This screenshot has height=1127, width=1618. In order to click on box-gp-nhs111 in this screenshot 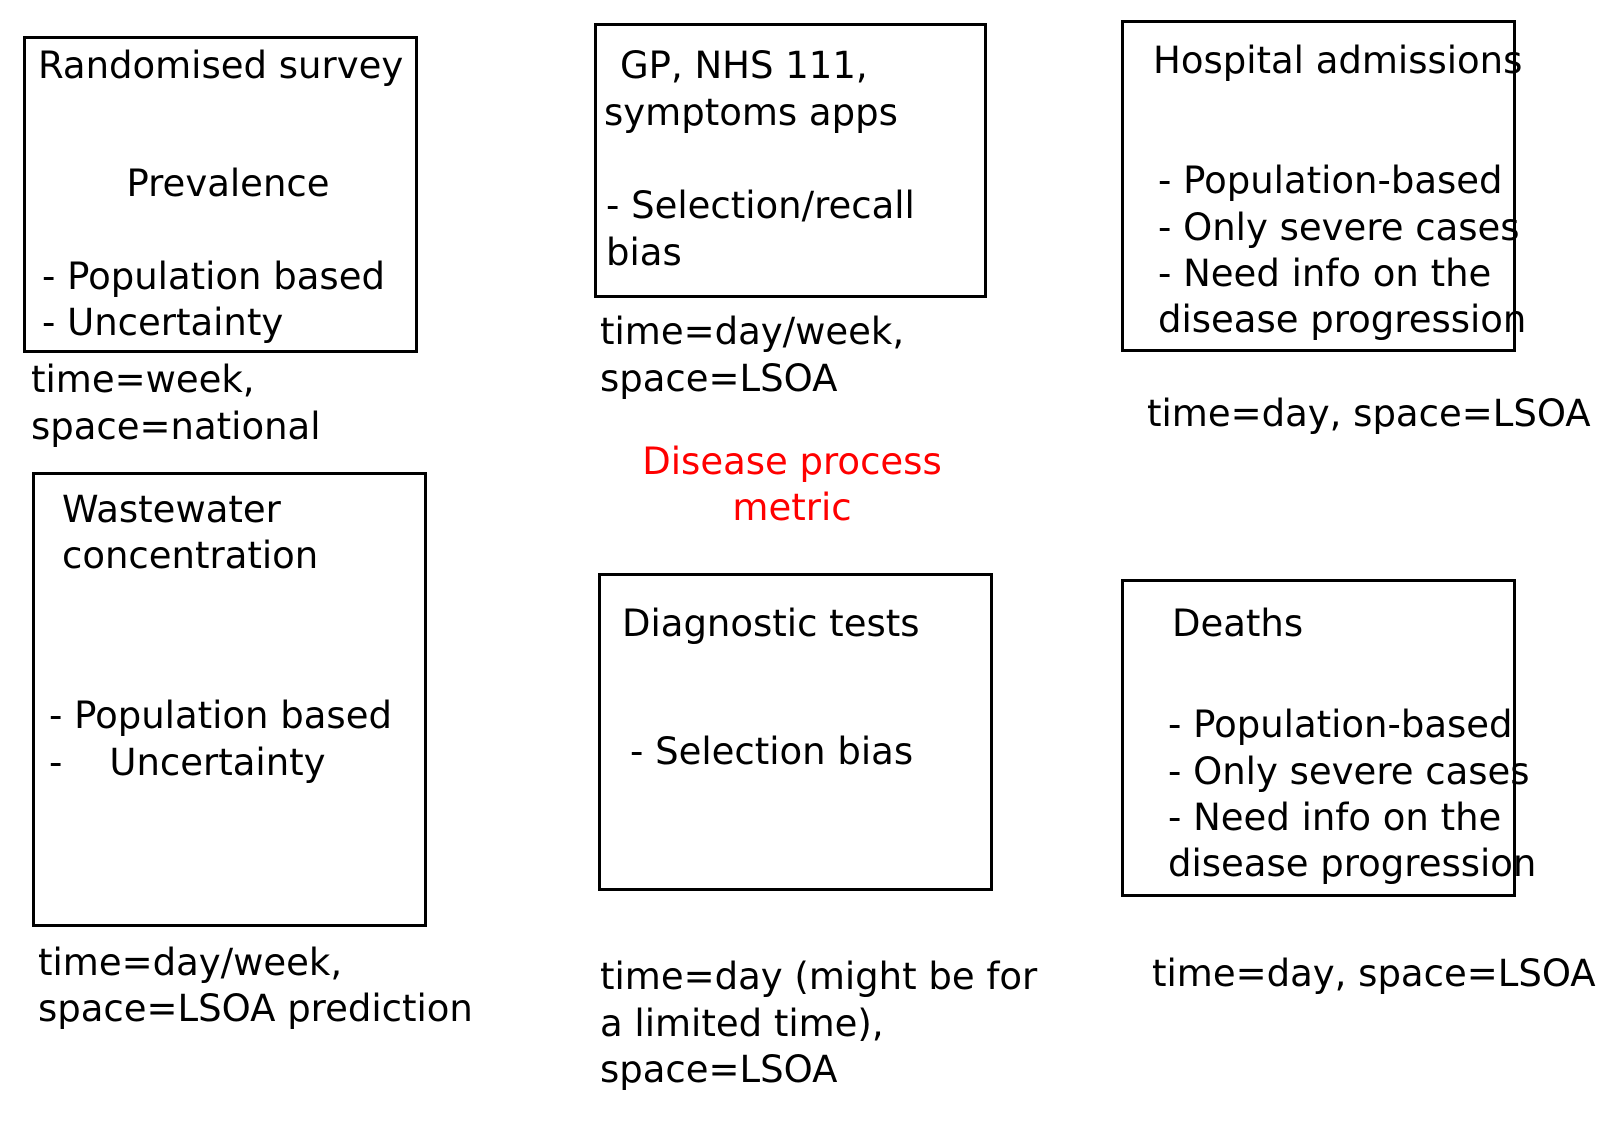, I will do `click(790, 160)`.